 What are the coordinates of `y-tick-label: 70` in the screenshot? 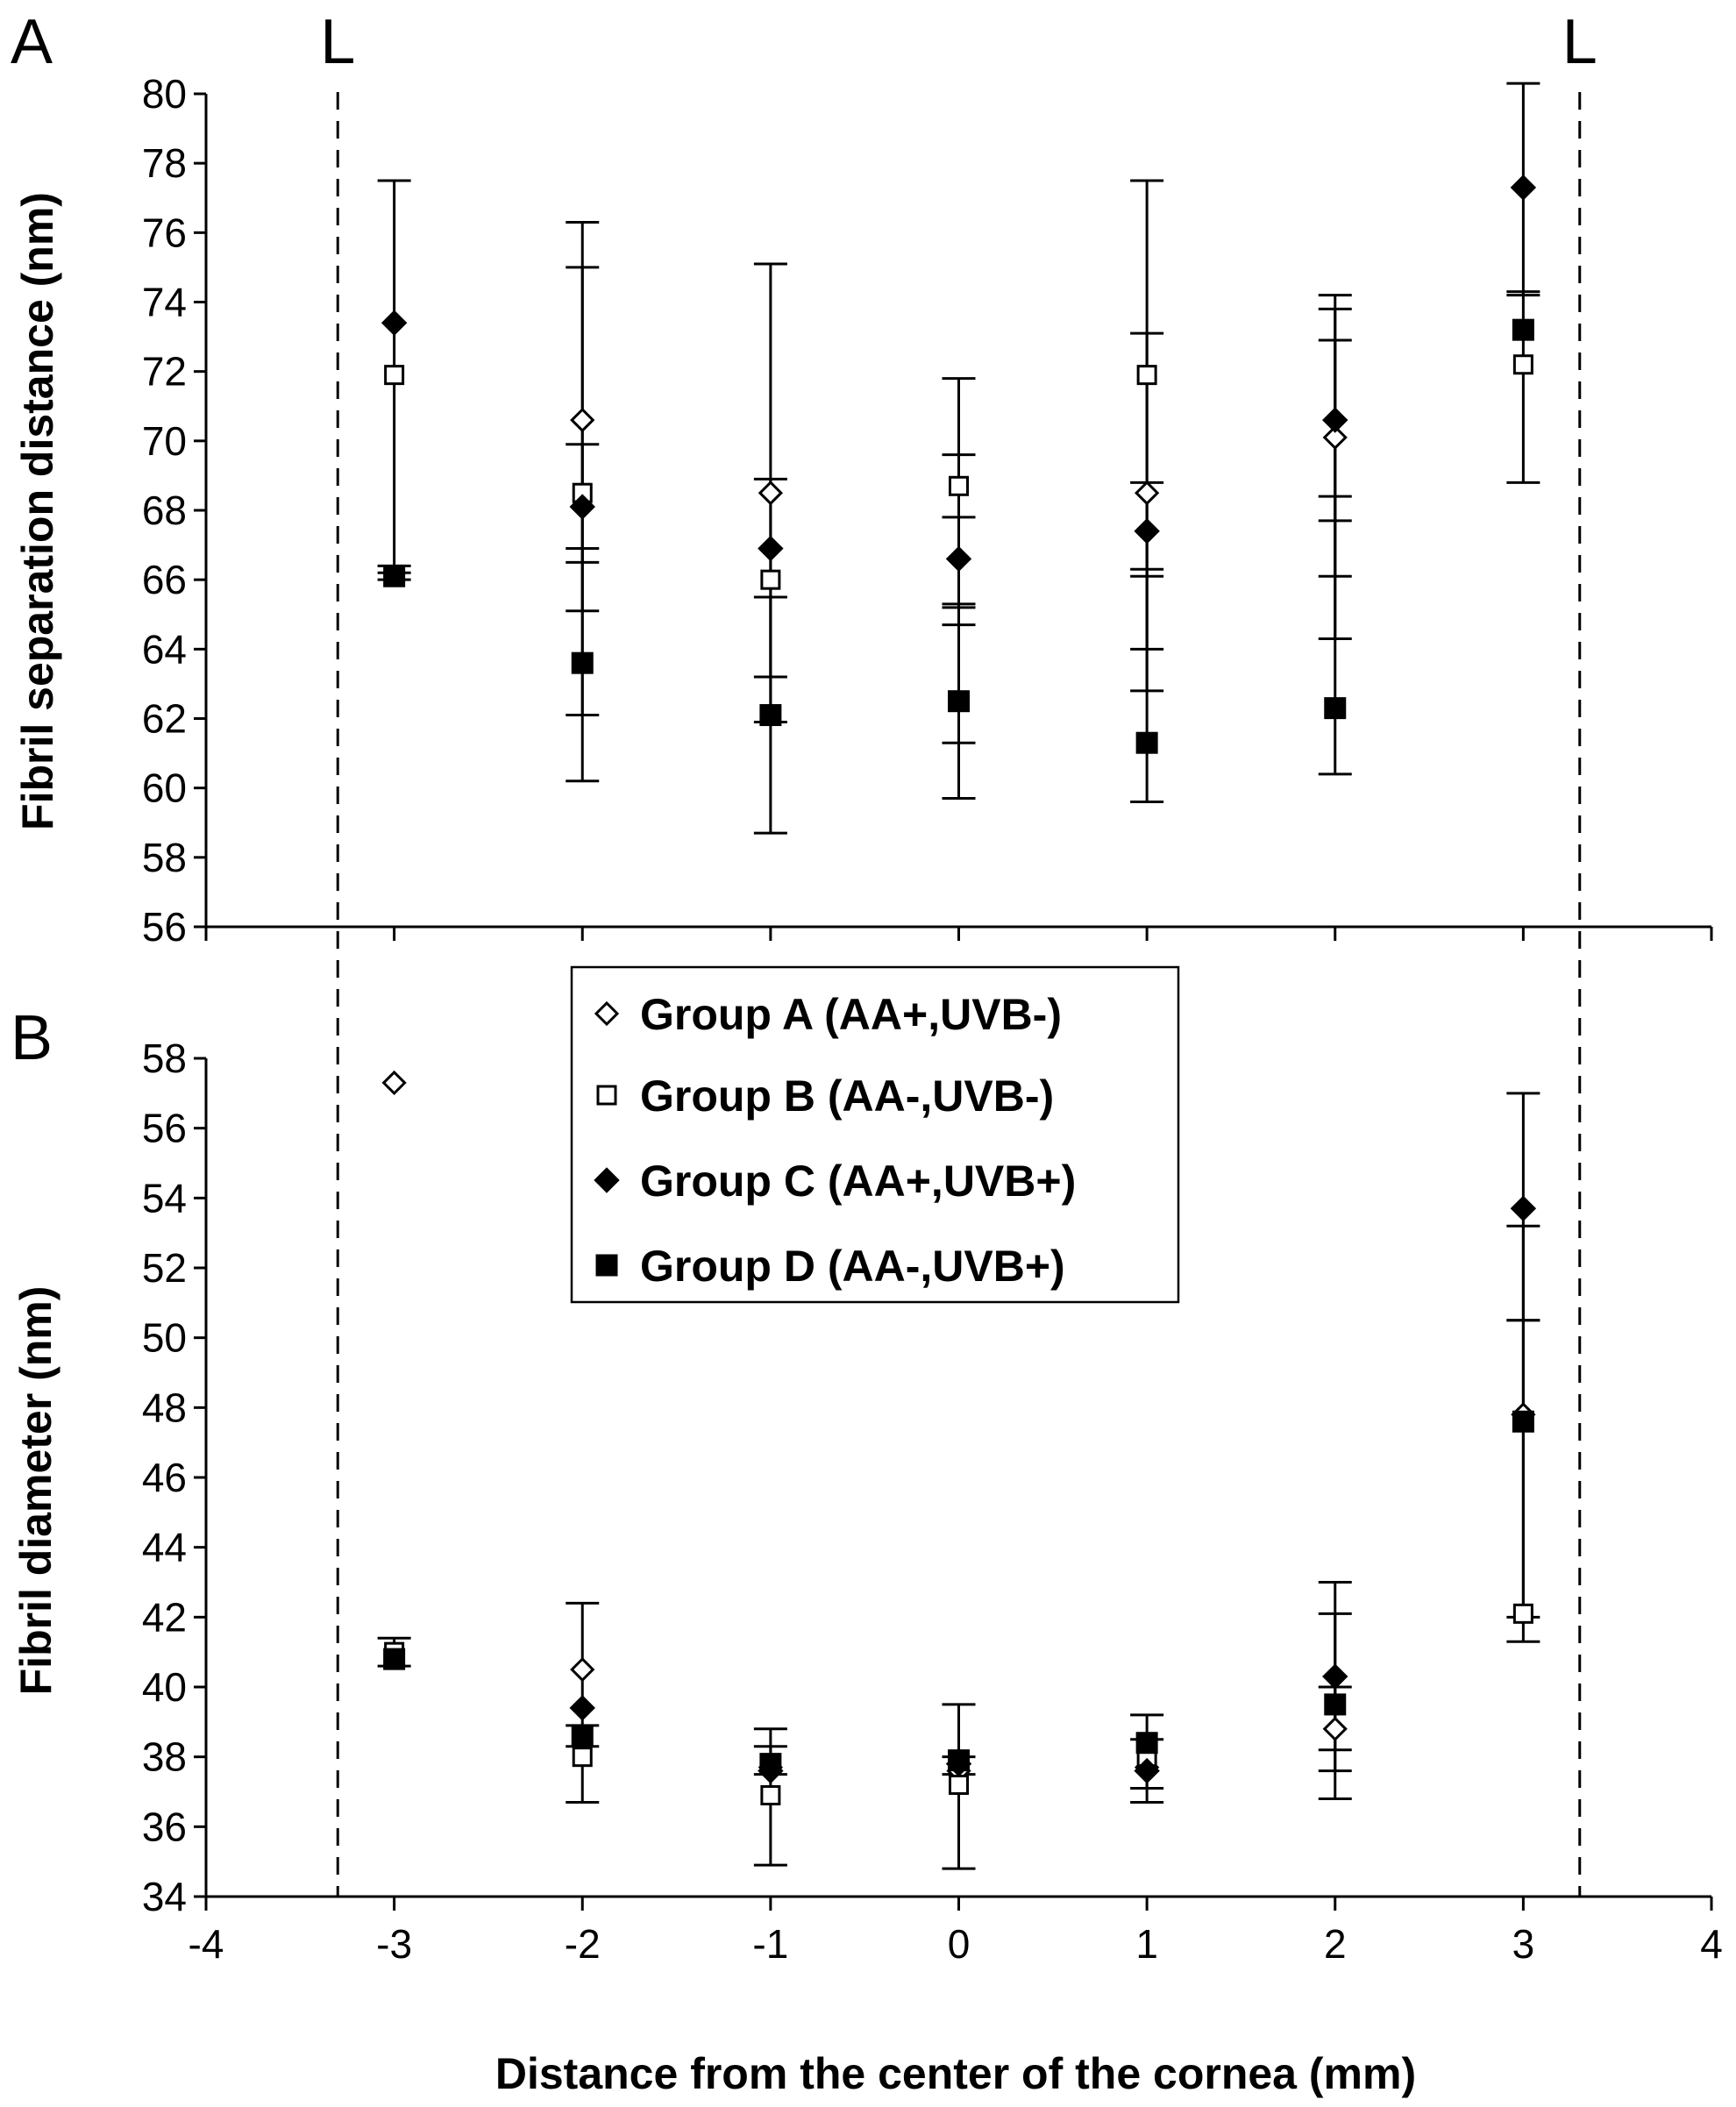 It's located at (164, 441).